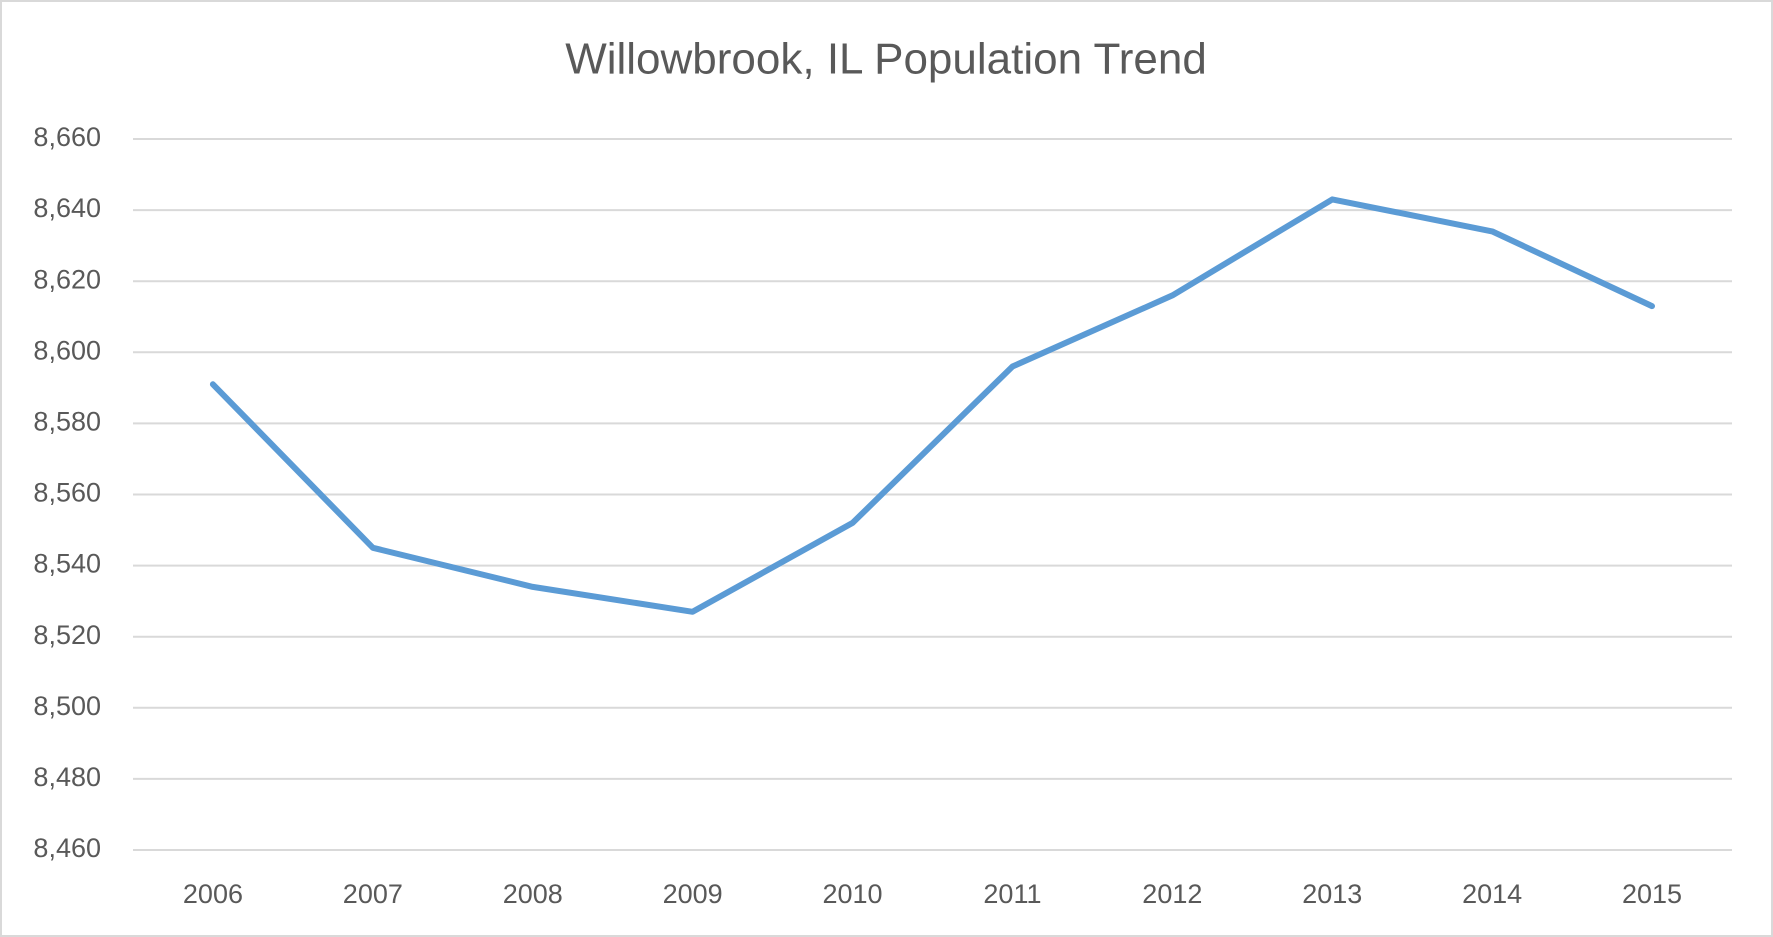 The width and height of the screenshot is (1773, 937). What do you see at coordinates (67, 350) in the screenshot?
I see `y-tick-label: 8,600` at bounding box center [67, 350].